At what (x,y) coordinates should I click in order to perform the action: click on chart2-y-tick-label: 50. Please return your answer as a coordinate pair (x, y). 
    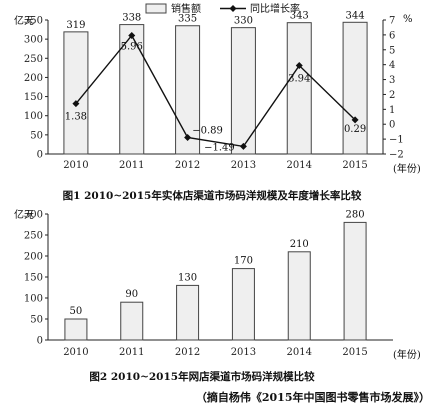
    Looking at the image, I should click on (36, 320).